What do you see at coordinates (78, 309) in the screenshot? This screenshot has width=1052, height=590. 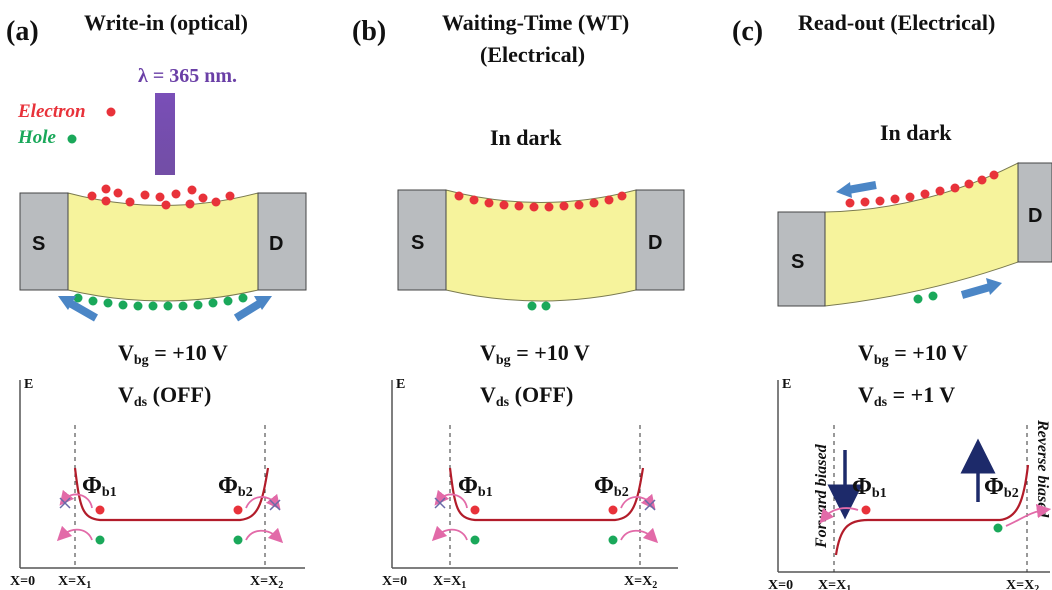 I see `hole-drift-arrow-left` at bounding box center [78, 309].